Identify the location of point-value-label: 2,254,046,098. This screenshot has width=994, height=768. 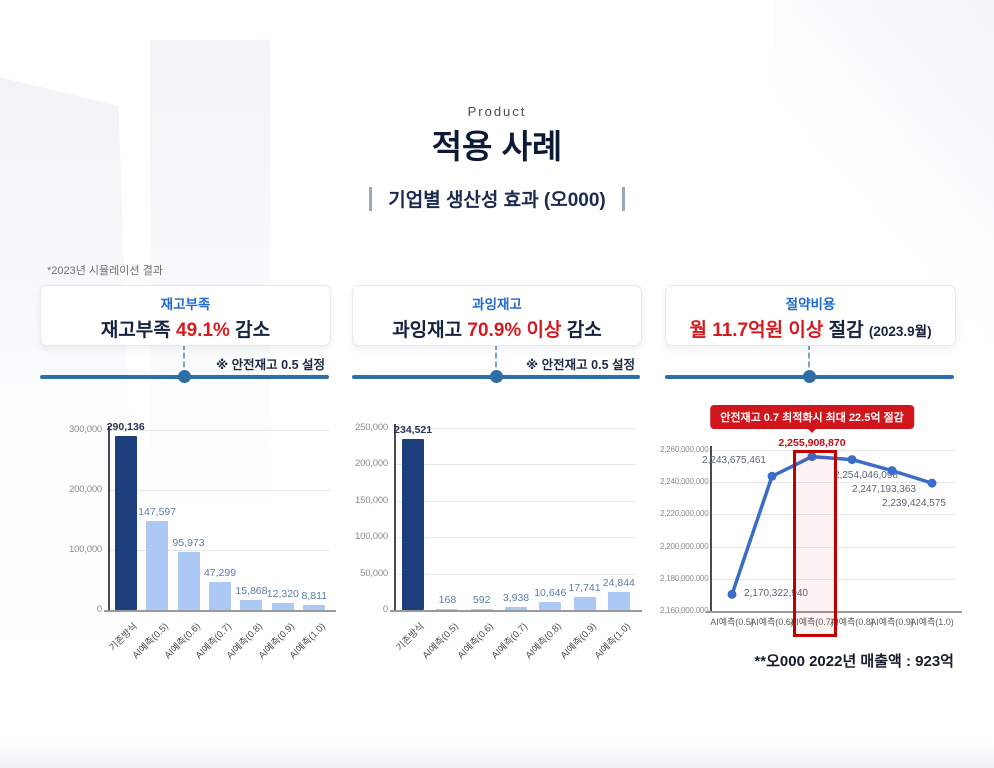
(866, 475).